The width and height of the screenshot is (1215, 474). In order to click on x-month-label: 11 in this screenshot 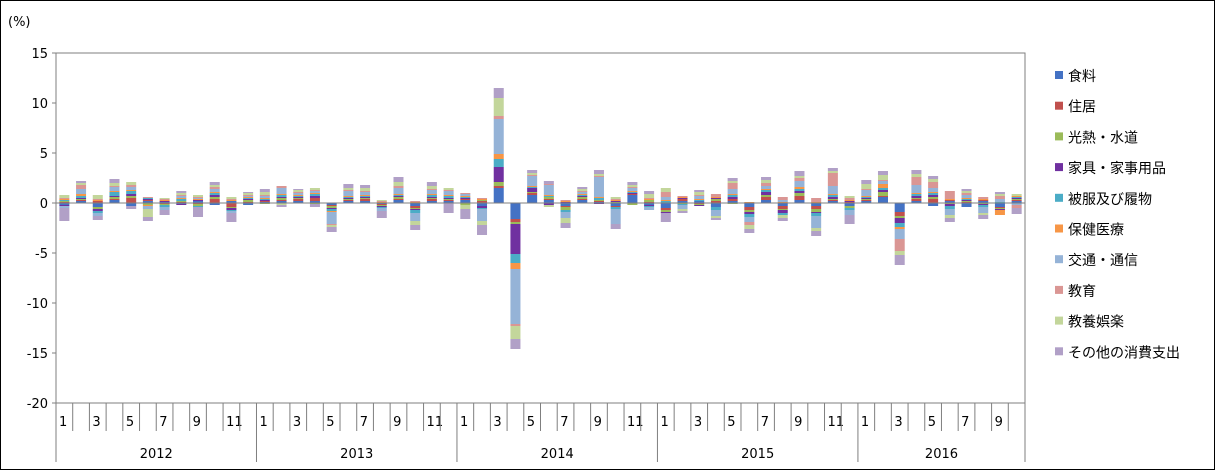, I will do `click(836, 422)`.